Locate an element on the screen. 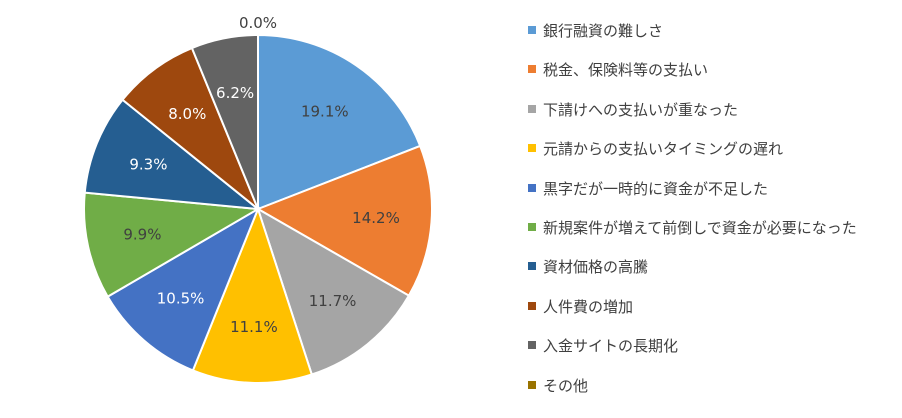  legend-item-9: その他 is located at coordinates (692, 394).